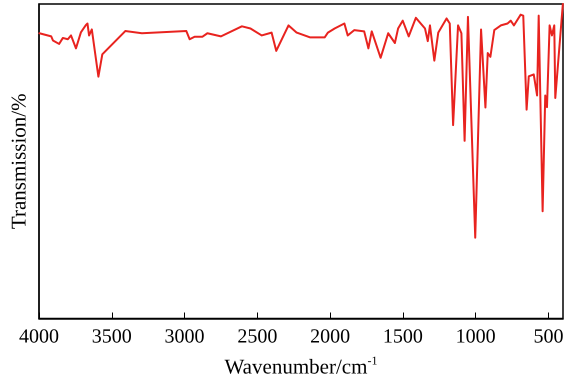  Describe the element at coordinates (402, 337) in the screenshot. I see `x-tick-label: 1500` at that location.